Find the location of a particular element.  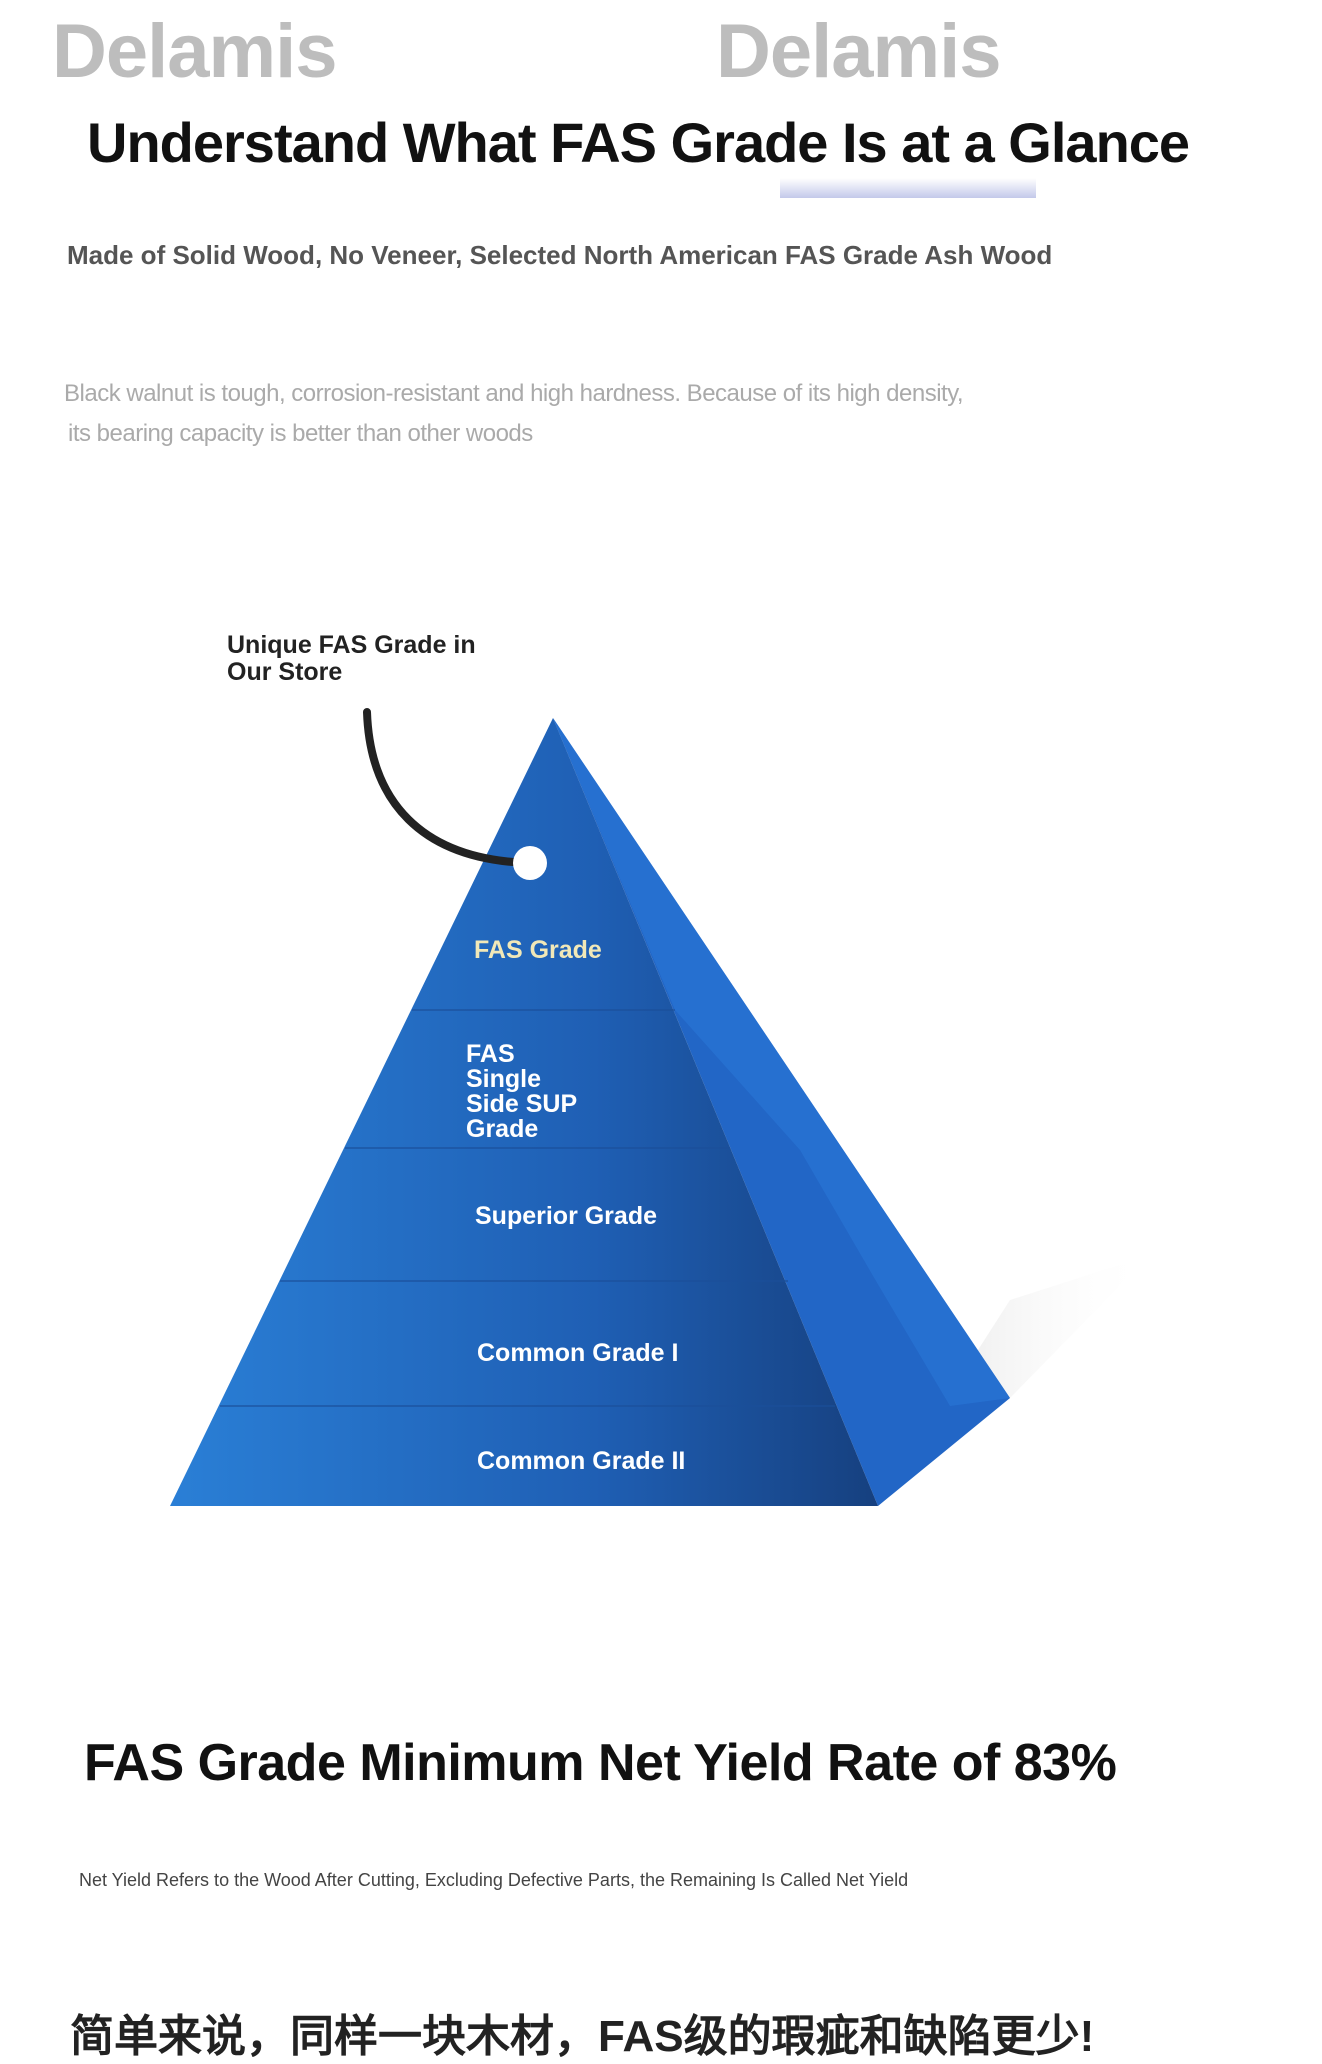

callout-line is located at coordinates (448, 787).